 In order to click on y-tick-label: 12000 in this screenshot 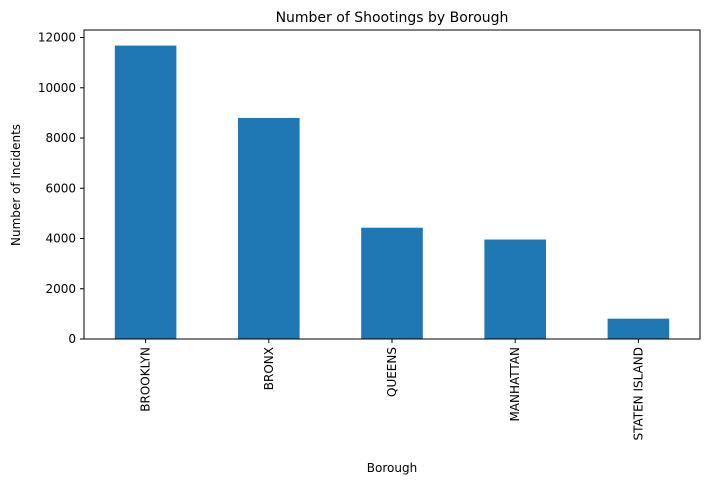, I will do `click(57, 38)`.